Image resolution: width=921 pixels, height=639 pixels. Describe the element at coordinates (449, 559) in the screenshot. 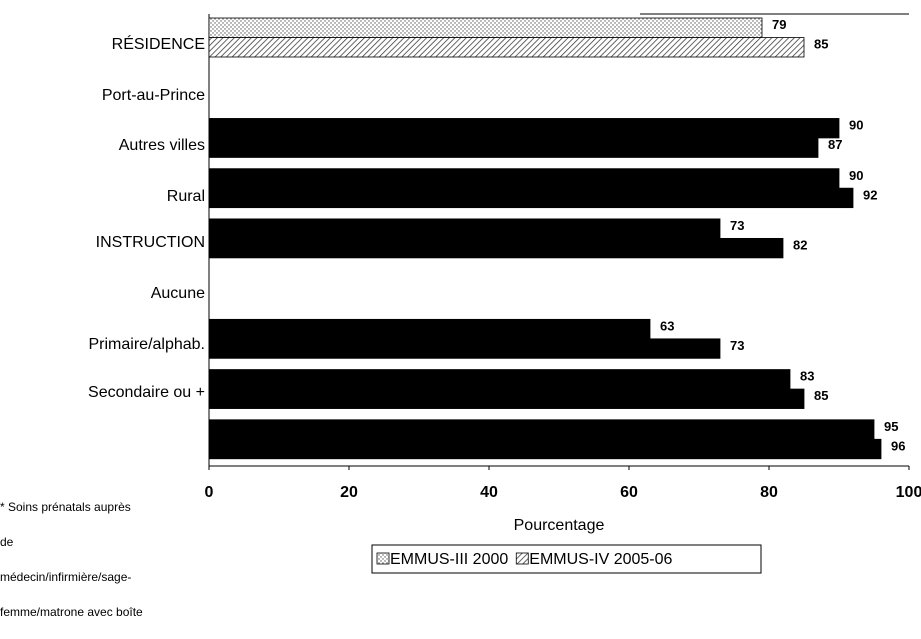

I see `legend-label: EMMUS-III 2000` at that location.